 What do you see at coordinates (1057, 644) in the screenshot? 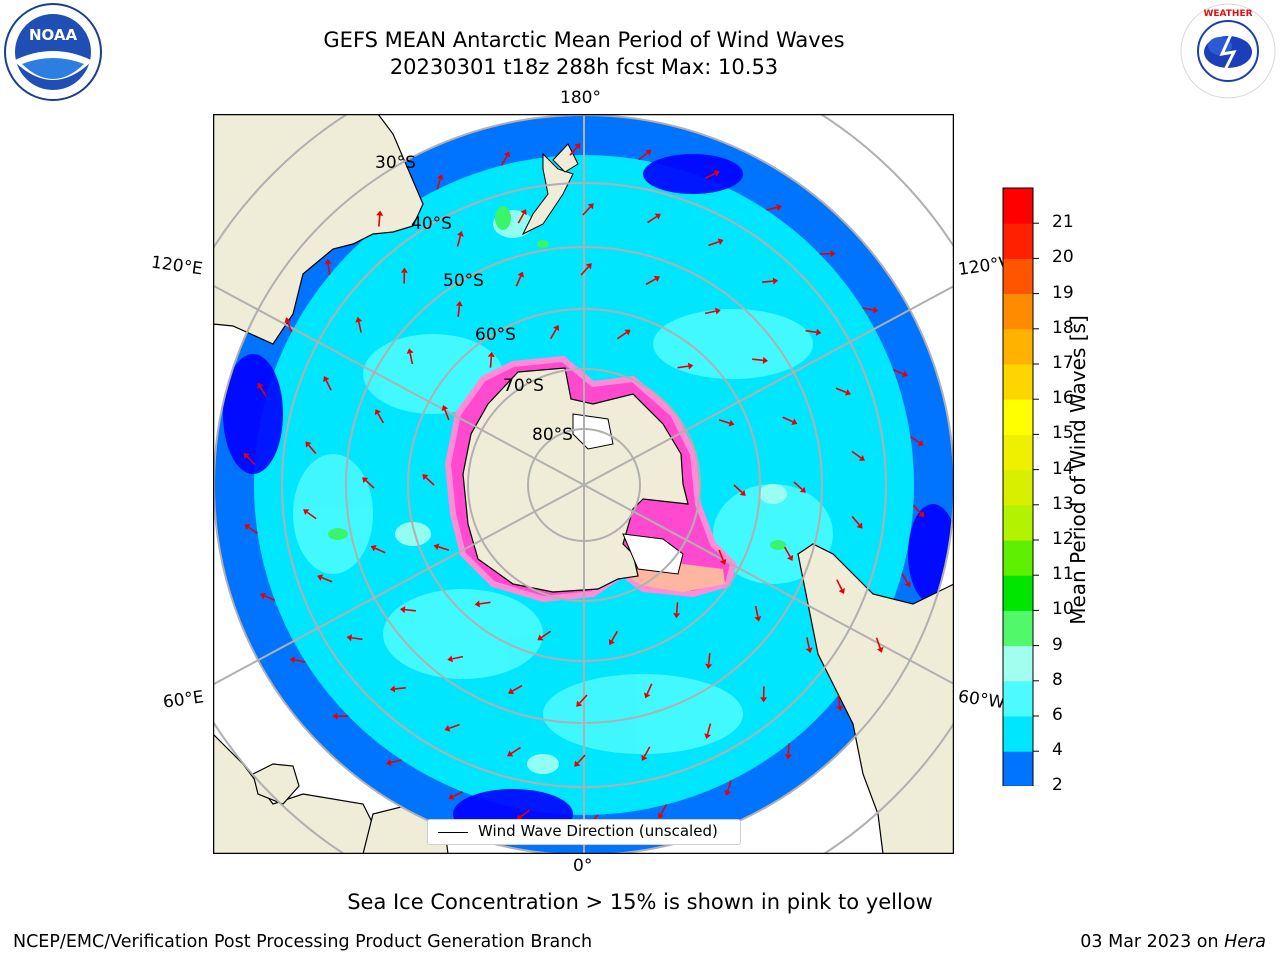
I see `colorbar-tick-label: 9` at bounding box center [1057, 644].